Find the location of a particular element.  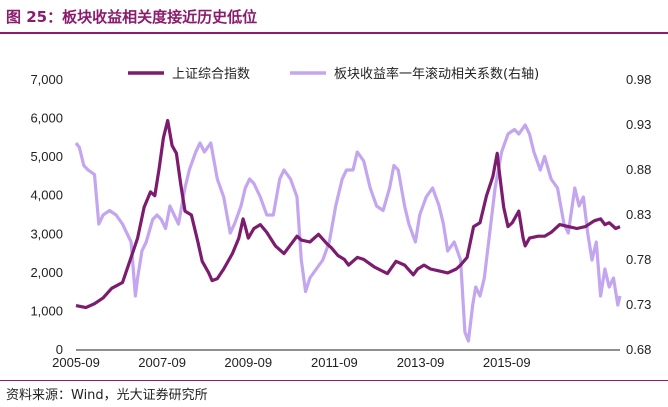

x-tick-label: 2015-09 is located at coordinates (507, 362).